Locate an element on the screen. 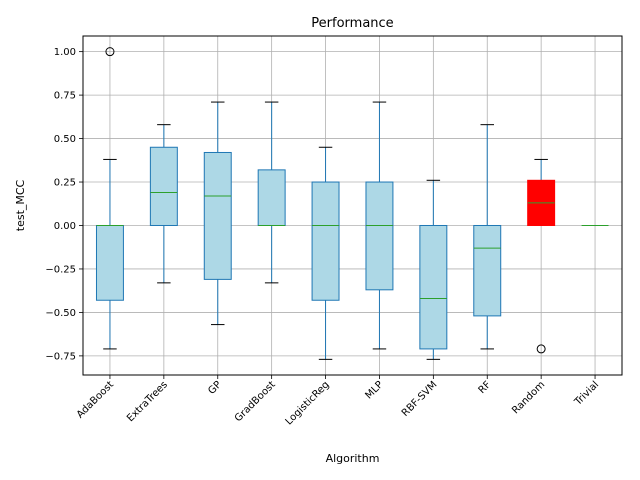  box-logisticreg is located at coordinates (325, 253).